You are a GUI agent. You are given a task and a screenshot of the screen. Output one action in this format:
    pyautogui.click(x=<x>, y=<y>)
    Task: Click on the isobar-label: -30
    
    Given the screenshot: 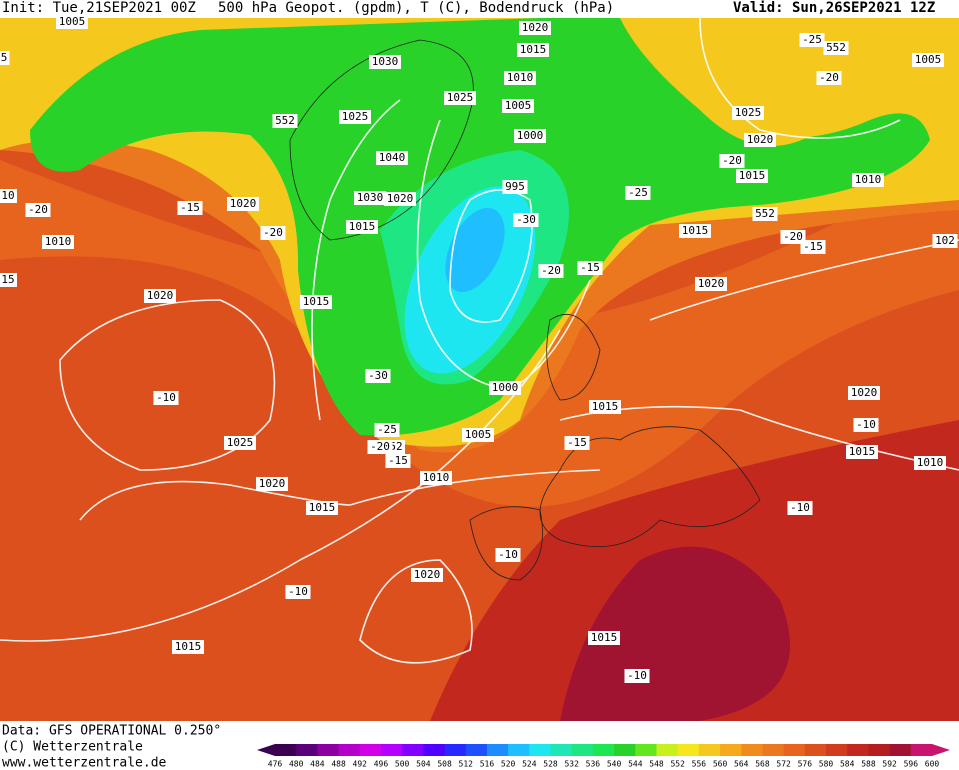 What is the action you would take?
    pyautogui.click(x=378, y=375)
    